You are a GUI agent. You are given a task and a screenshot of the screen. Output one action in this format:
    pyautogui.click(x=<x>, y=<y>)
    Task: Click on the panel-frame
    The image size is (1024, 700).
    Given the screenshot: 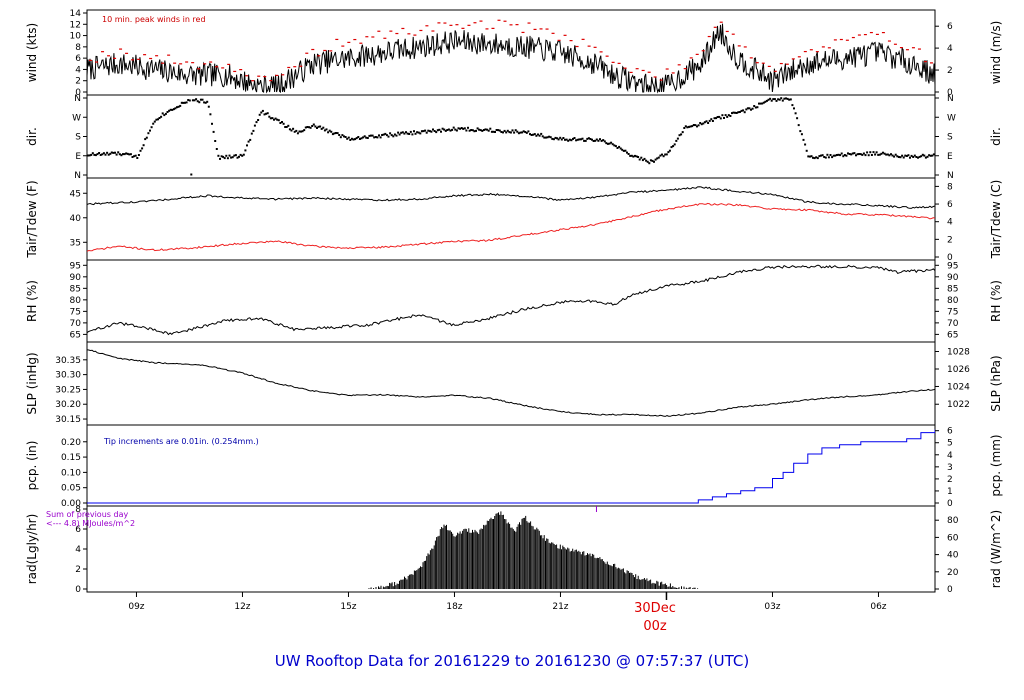 What is the action you would take?
    pyautogui.click(x=511, y=383)
    